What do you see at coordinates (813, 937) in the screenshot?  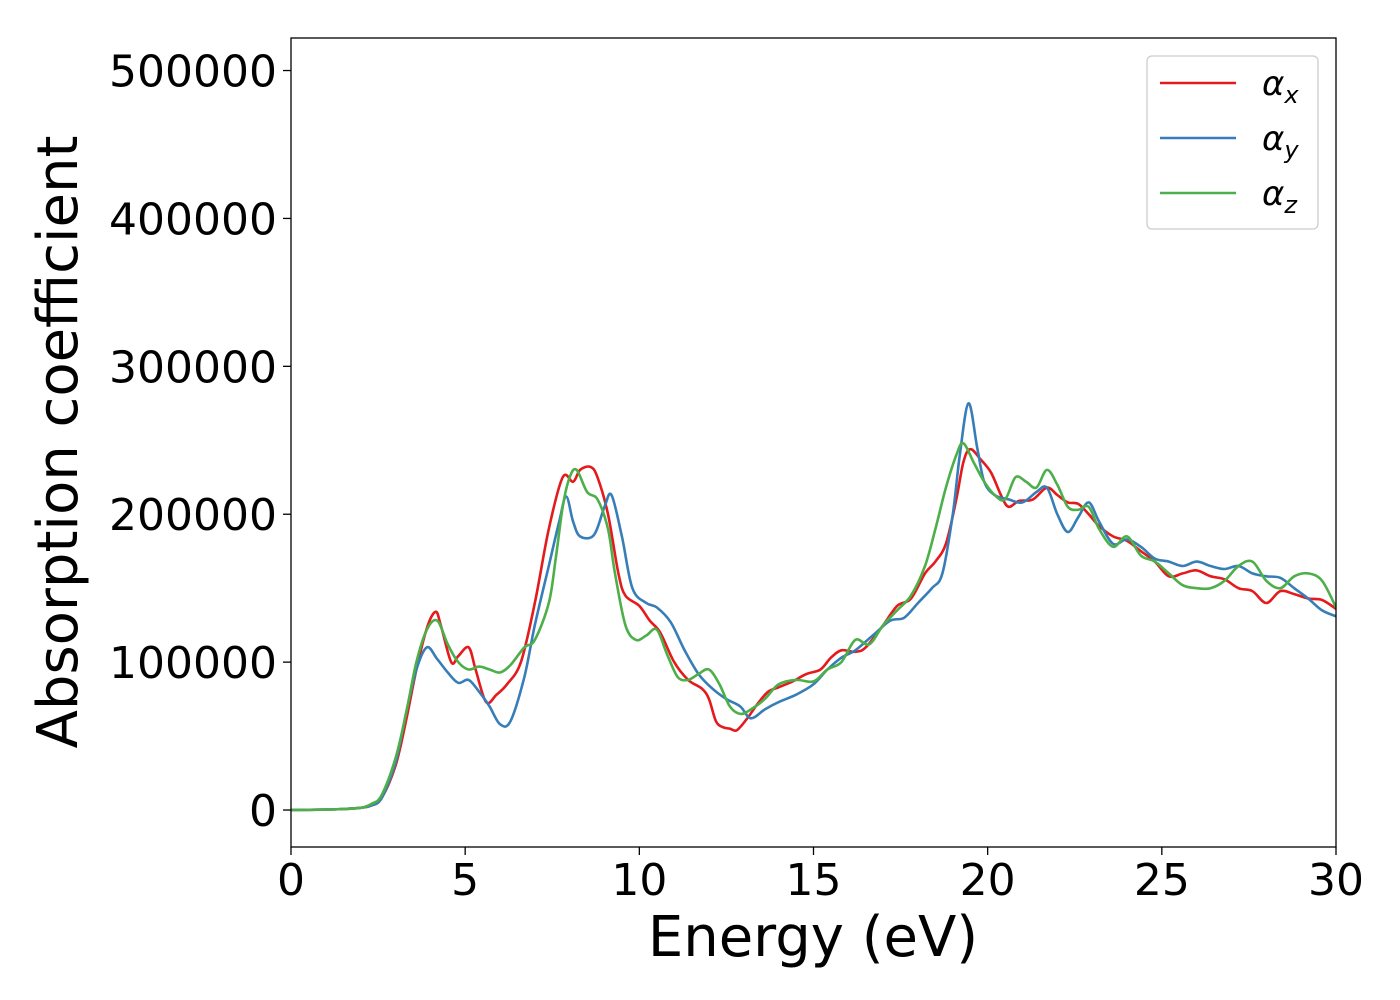 I see `x-axis-title: Energy (eV)` at bounding box center [813, 937].